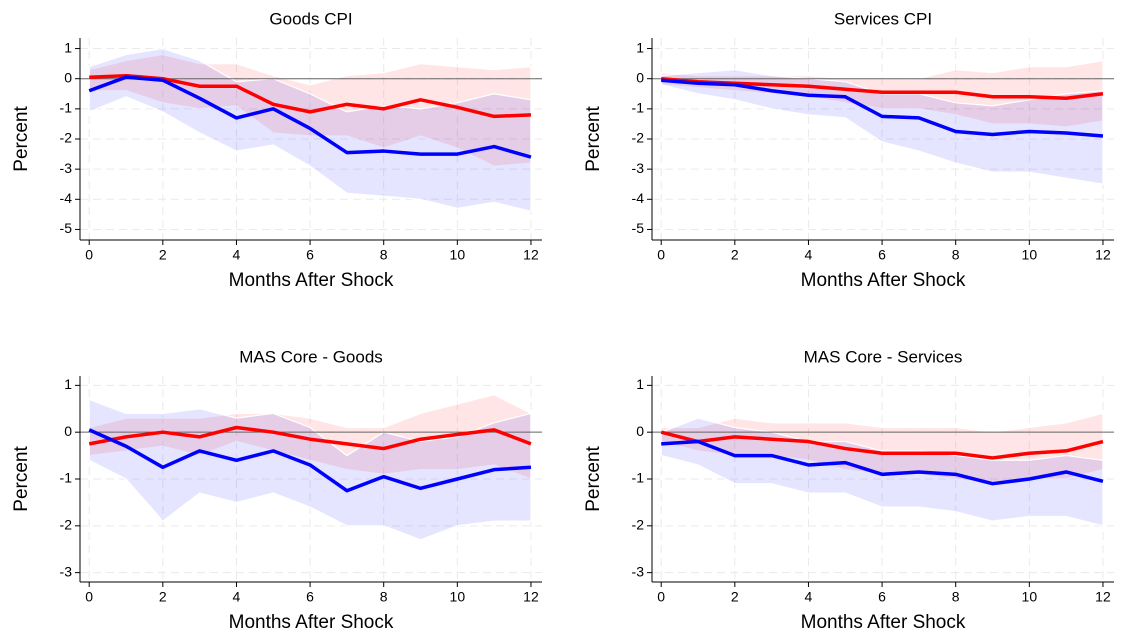  I want to click on chart-title: MAS Core - Services, so click(883, 356).